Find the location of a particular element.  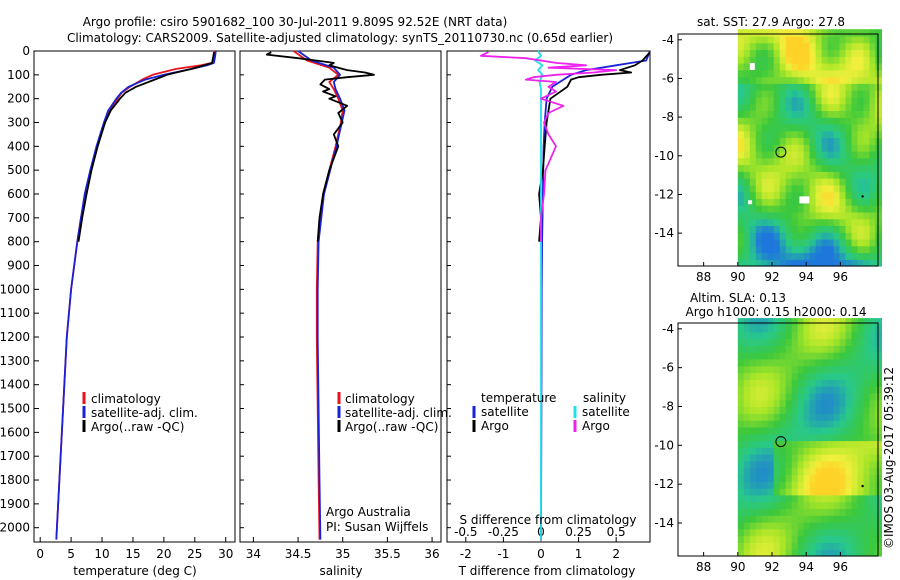

y-tick-label: 600 is located at coordinates (18, 194).